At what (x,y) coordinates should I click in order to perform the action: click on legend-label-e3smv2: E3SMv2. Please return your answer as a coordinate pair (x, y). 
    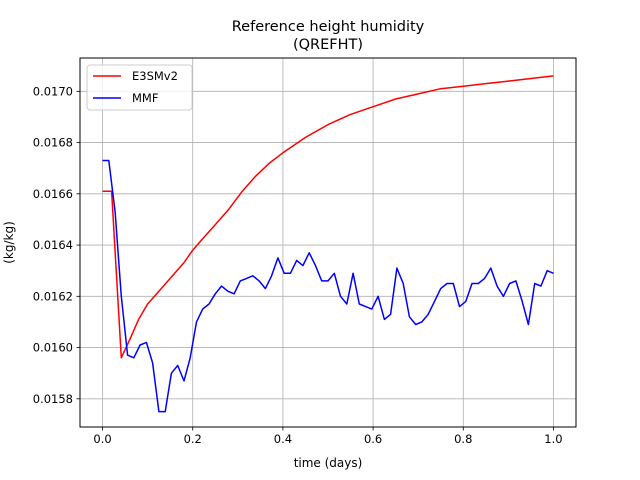
    Looking at the image, I should click on (155, 76).